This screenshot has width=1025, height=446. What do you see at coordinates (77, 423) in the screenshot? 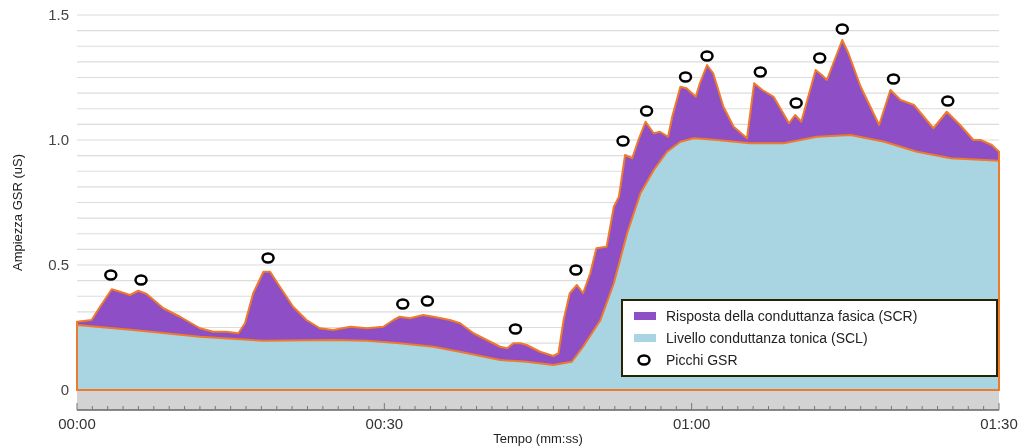
I see `x-tick-label: 00:00` at bounding box center [77, 423].